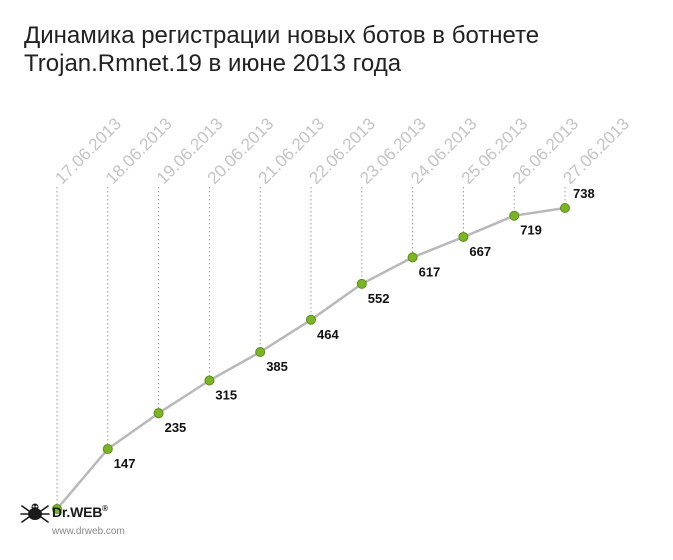  Describe the element at coordinates (226, 395) in the screenshot. I see `value-label: 315` at that location.